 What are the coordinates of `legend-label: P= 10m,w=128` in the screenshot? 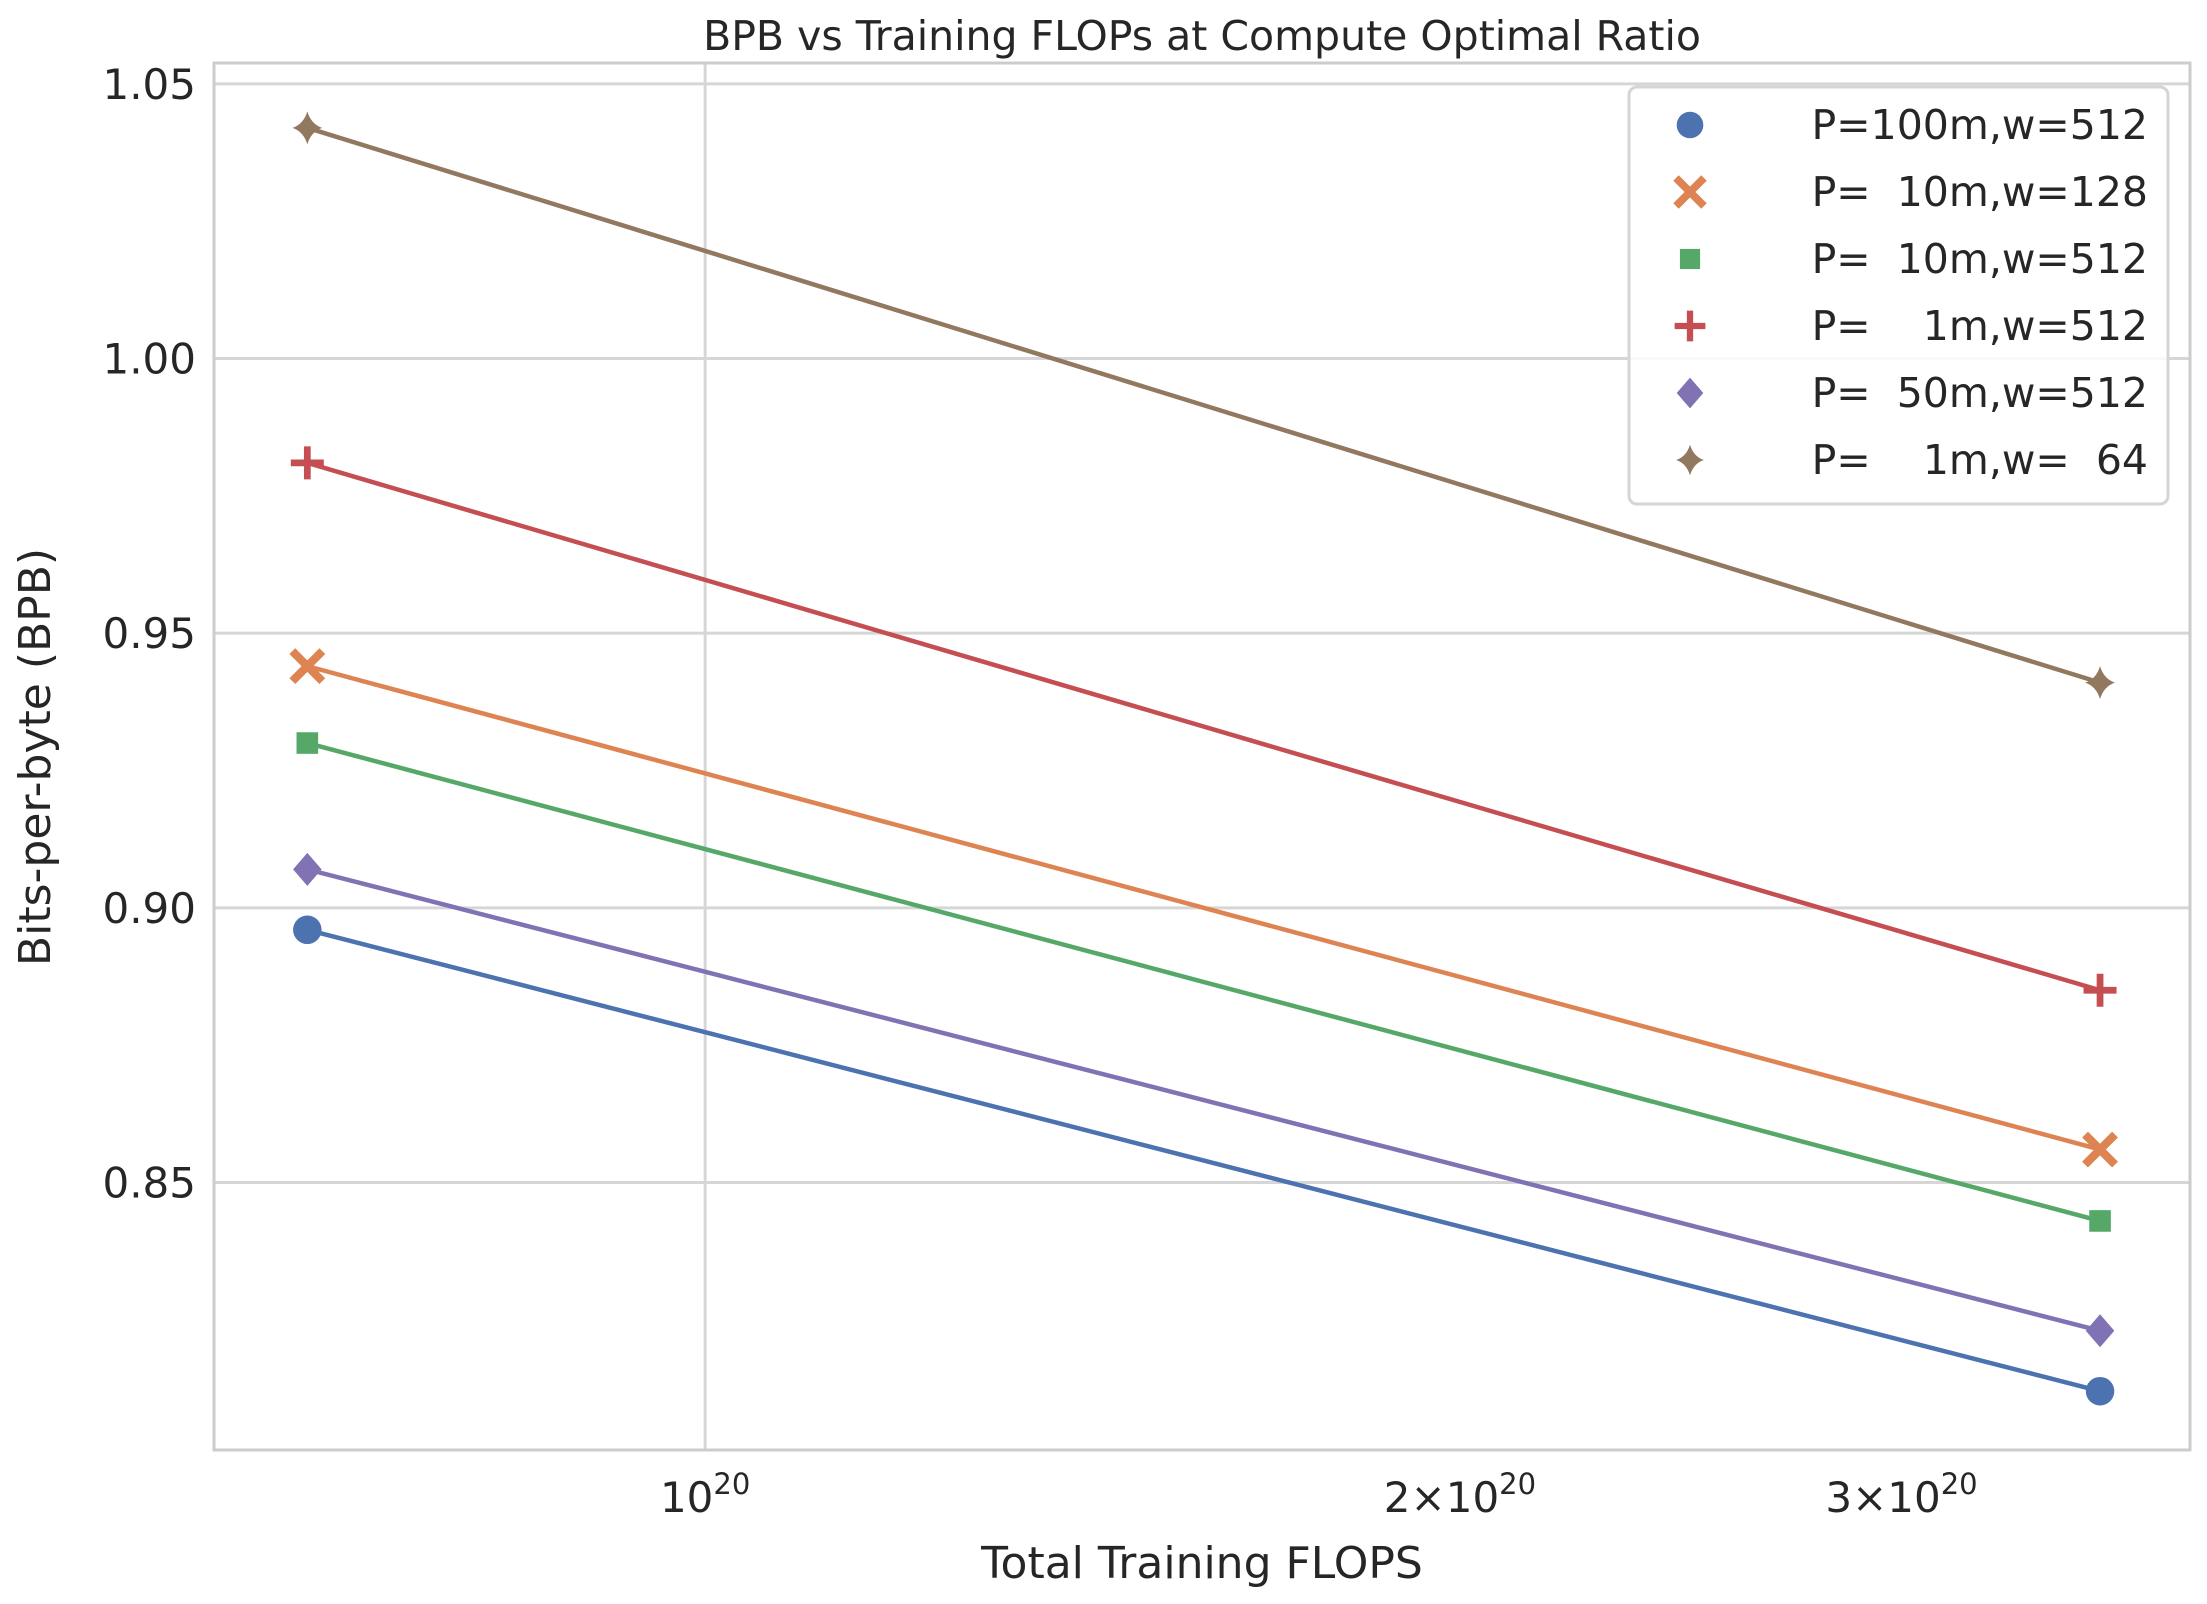 It's located at (1980, 192).